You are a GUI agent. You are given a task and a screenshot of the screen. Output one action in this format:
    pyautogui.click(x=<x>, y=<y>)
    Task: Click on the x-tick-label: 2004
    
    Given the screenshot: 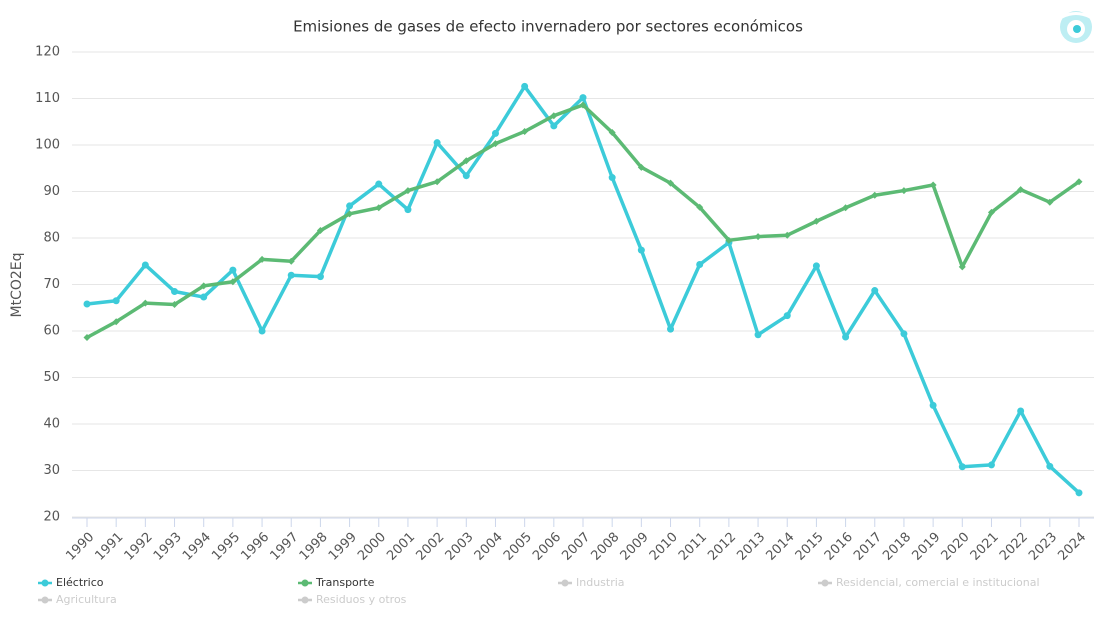 What is the action you would take?
    pyautogui.click(x=489, y=547)
    